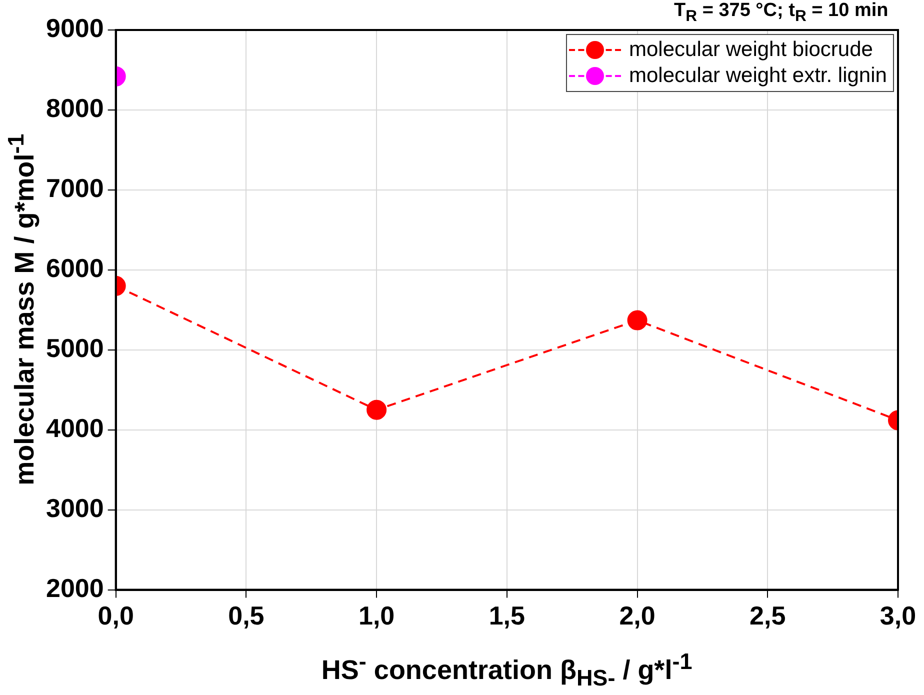  What do you see at coordinates (898, 615) in the screenshot?
I see `x-tick-label: 3,0` at bounding box center [898, 615].